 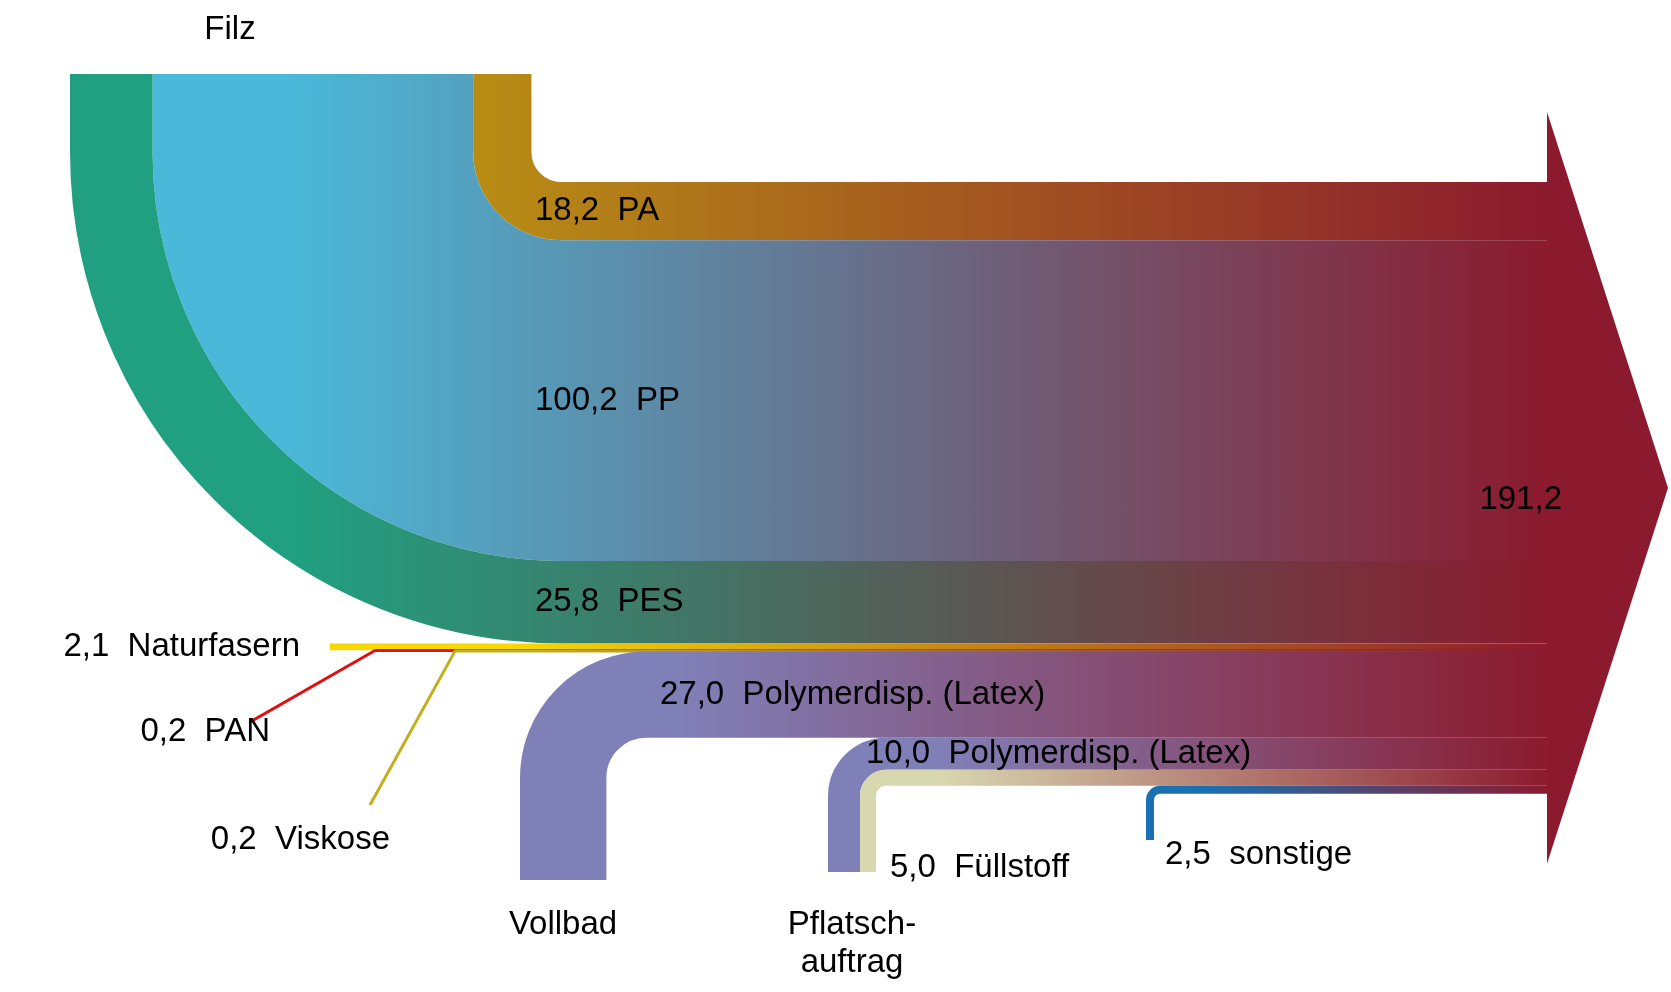 What do you see at coordinates (1012, 866) in the screenshot?
I see `category-label: Füllstoff` at bounding box center [1012, 866].